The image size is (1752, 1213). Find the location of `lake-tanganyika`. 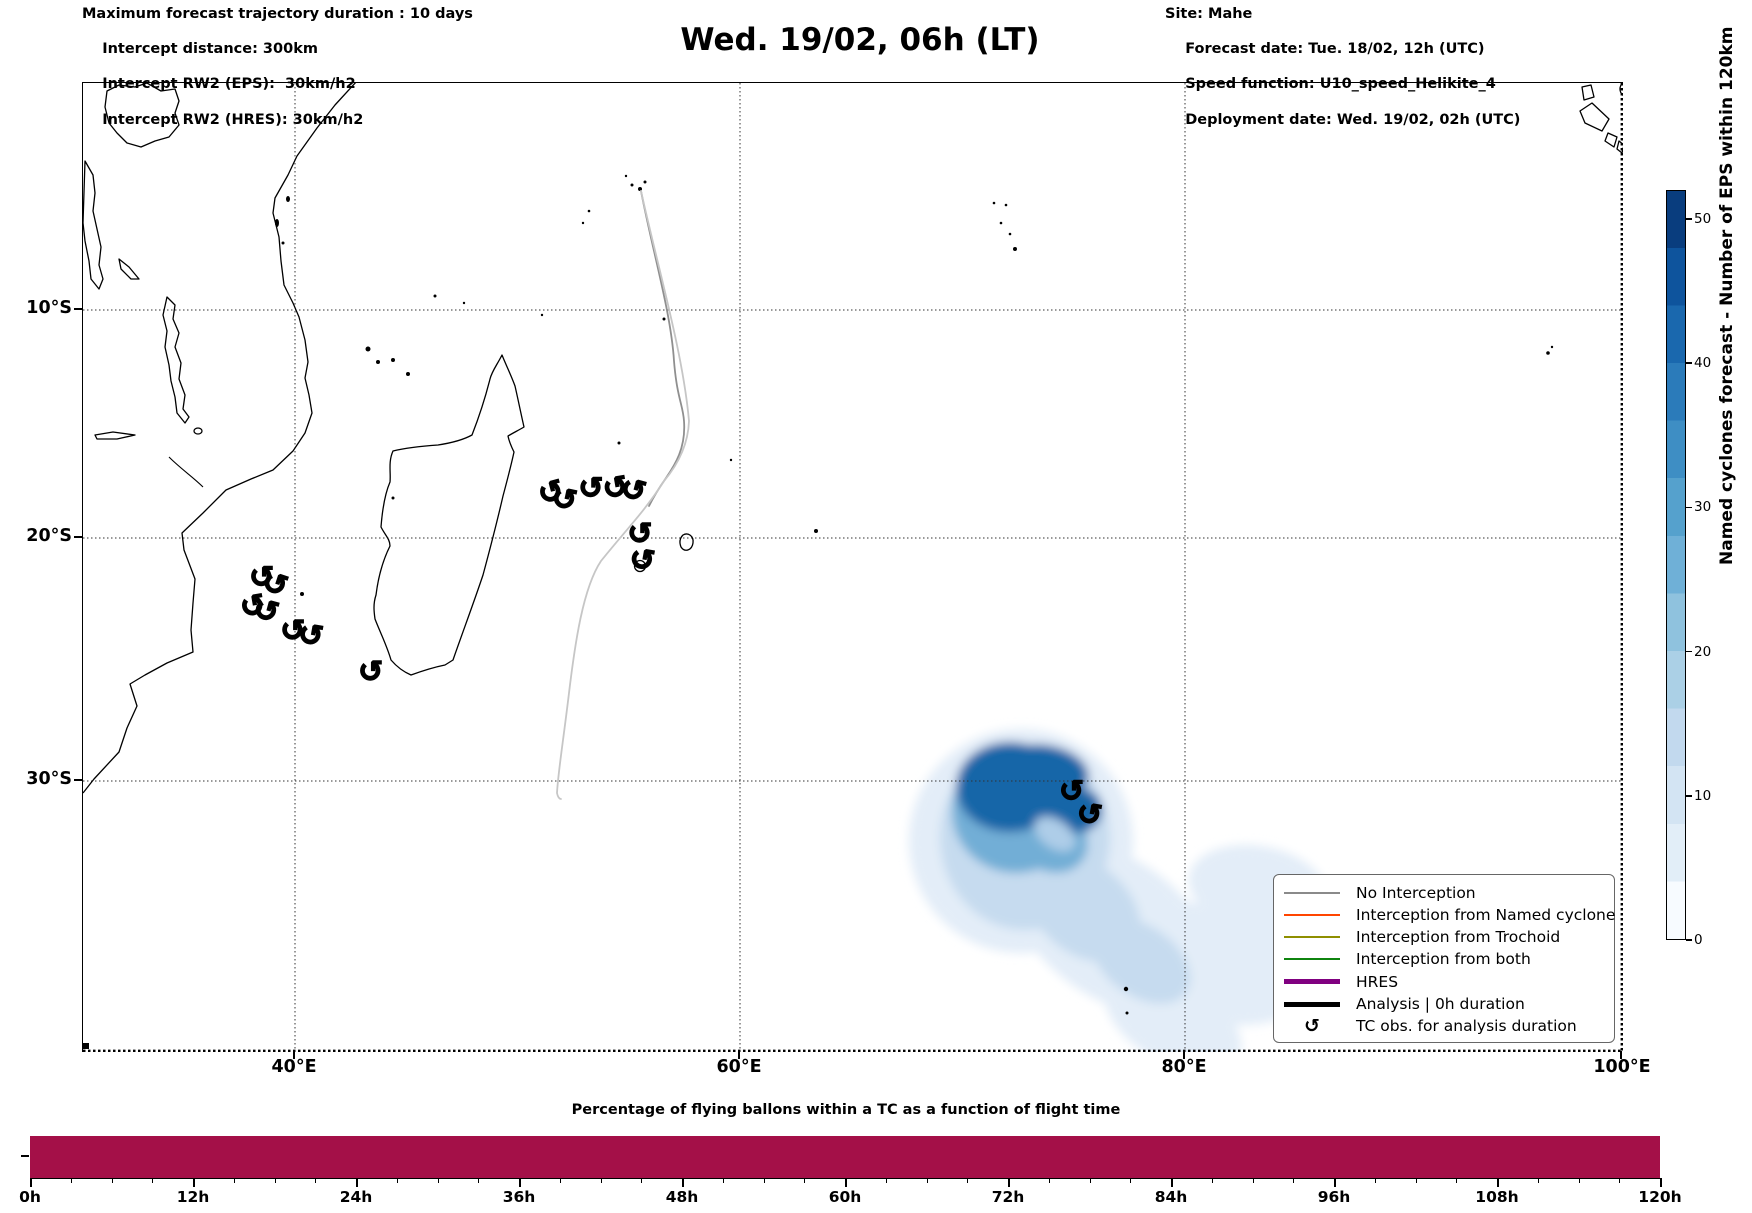

lake-tanganyika is located at coordinates (93, 225).